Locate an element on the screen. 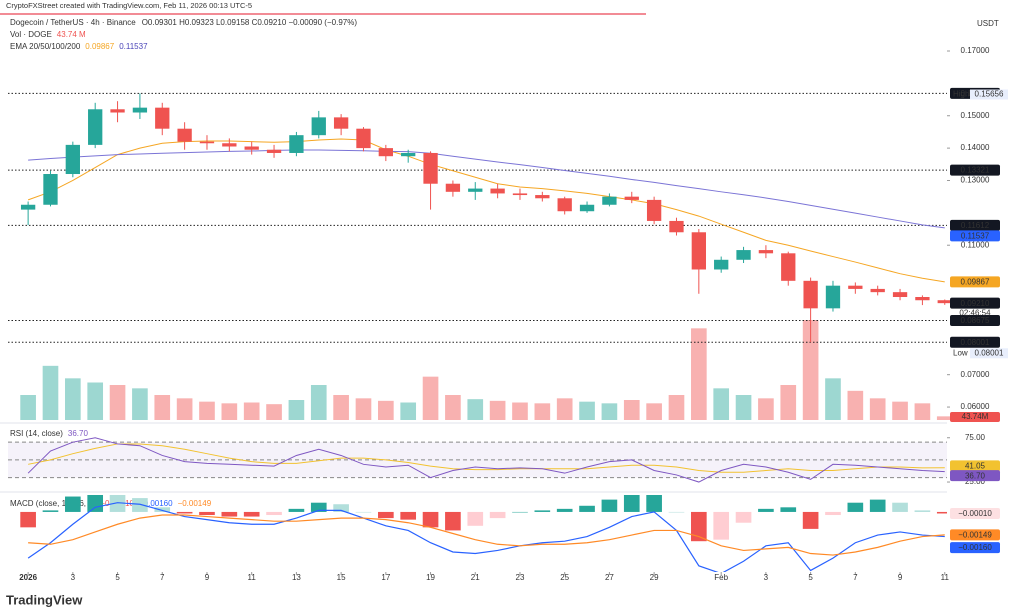  rsi-title: RSI (14, close) is located at coordinates (36, 433).